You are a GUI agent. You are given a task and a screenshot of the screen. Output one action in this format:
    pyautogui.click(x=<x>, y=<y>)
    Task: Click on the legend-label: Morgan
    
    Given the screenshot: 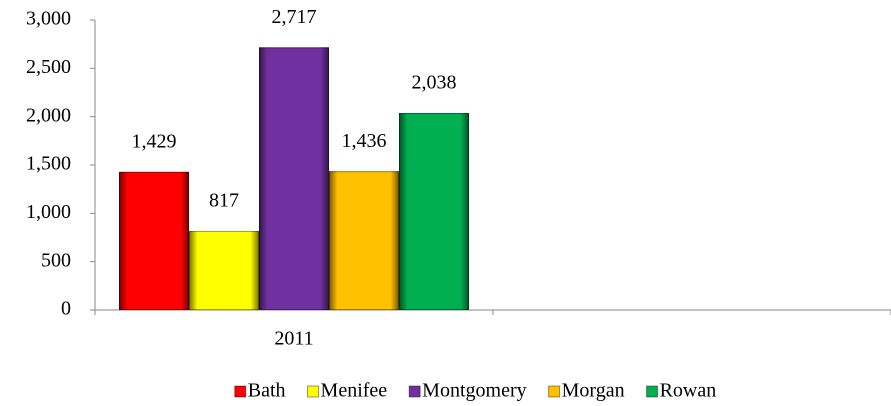 What is the action you would take?
    pyautogui.click(x=593, y=391)
    